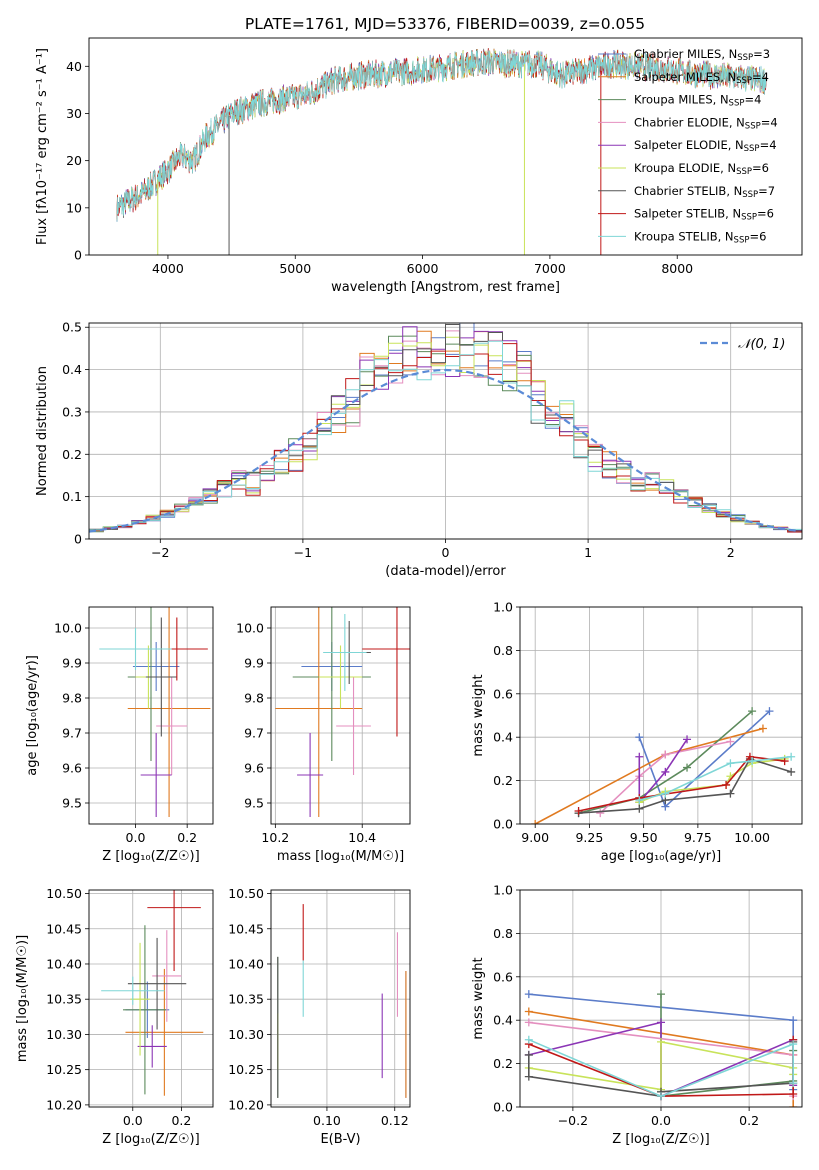 This screenshot has width=819, height=1170. Describe the element at coordinates (78, 255) in the screenshot. I see `tick-label-y: 0` at that location.